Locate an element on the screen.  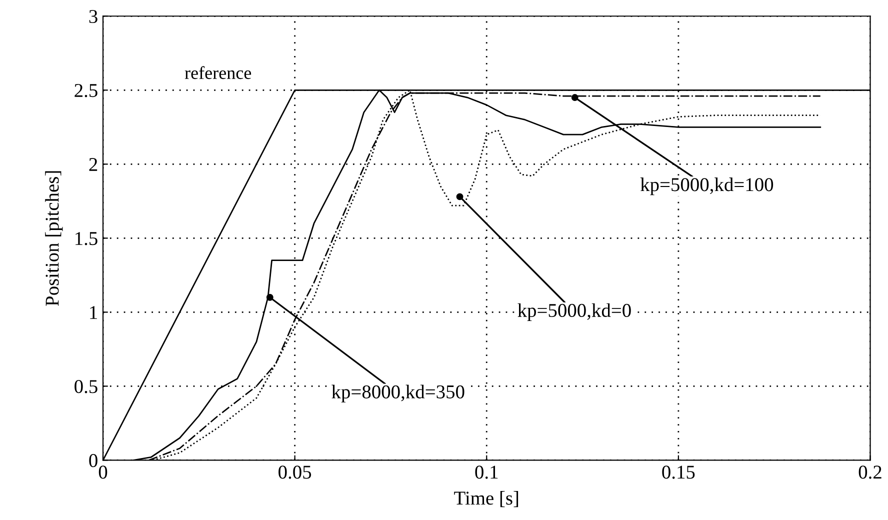
y-tick-label: 1.5 is located at coordinates (87, 239).